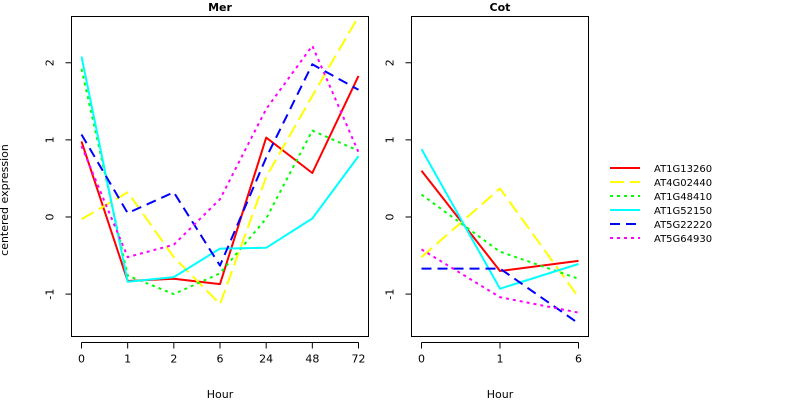 The image size is (800, 400). I want to click on series-line-at1g13260, so click(499, 221).